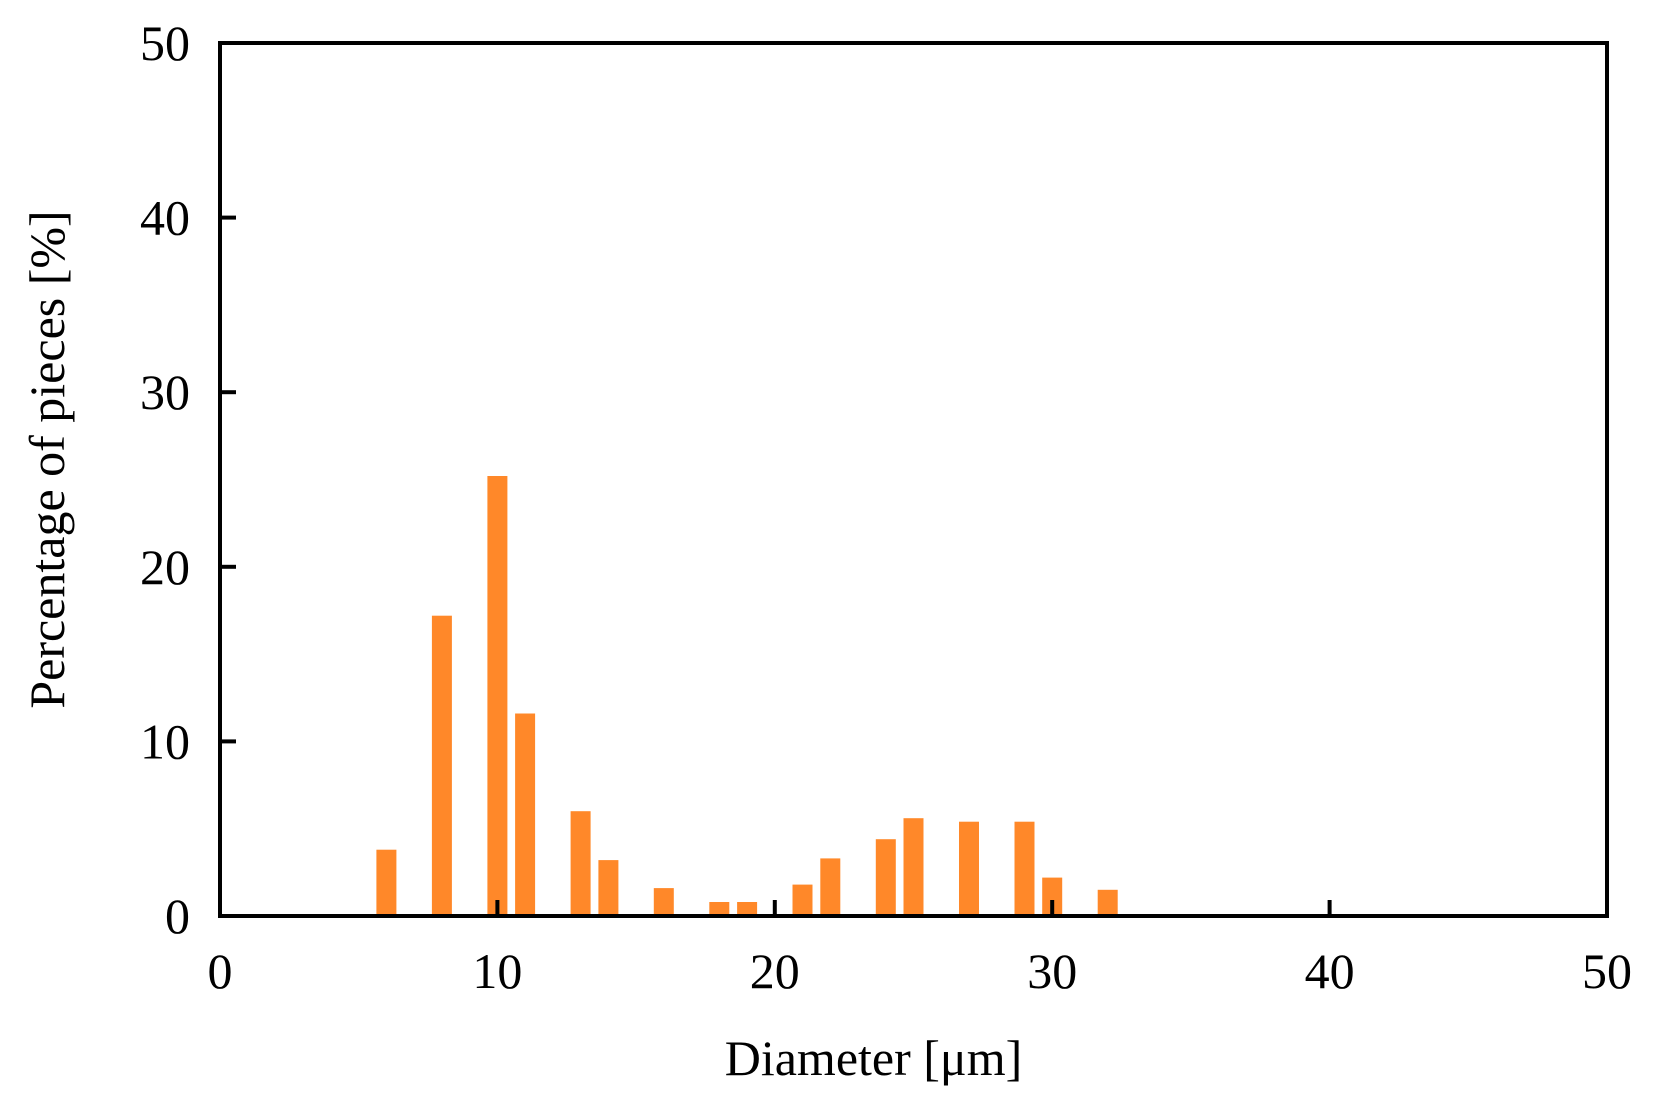 This screenshot has height=1101, width=1661. I want to click on x-tick-label-30: 30, so click(1052, 971).